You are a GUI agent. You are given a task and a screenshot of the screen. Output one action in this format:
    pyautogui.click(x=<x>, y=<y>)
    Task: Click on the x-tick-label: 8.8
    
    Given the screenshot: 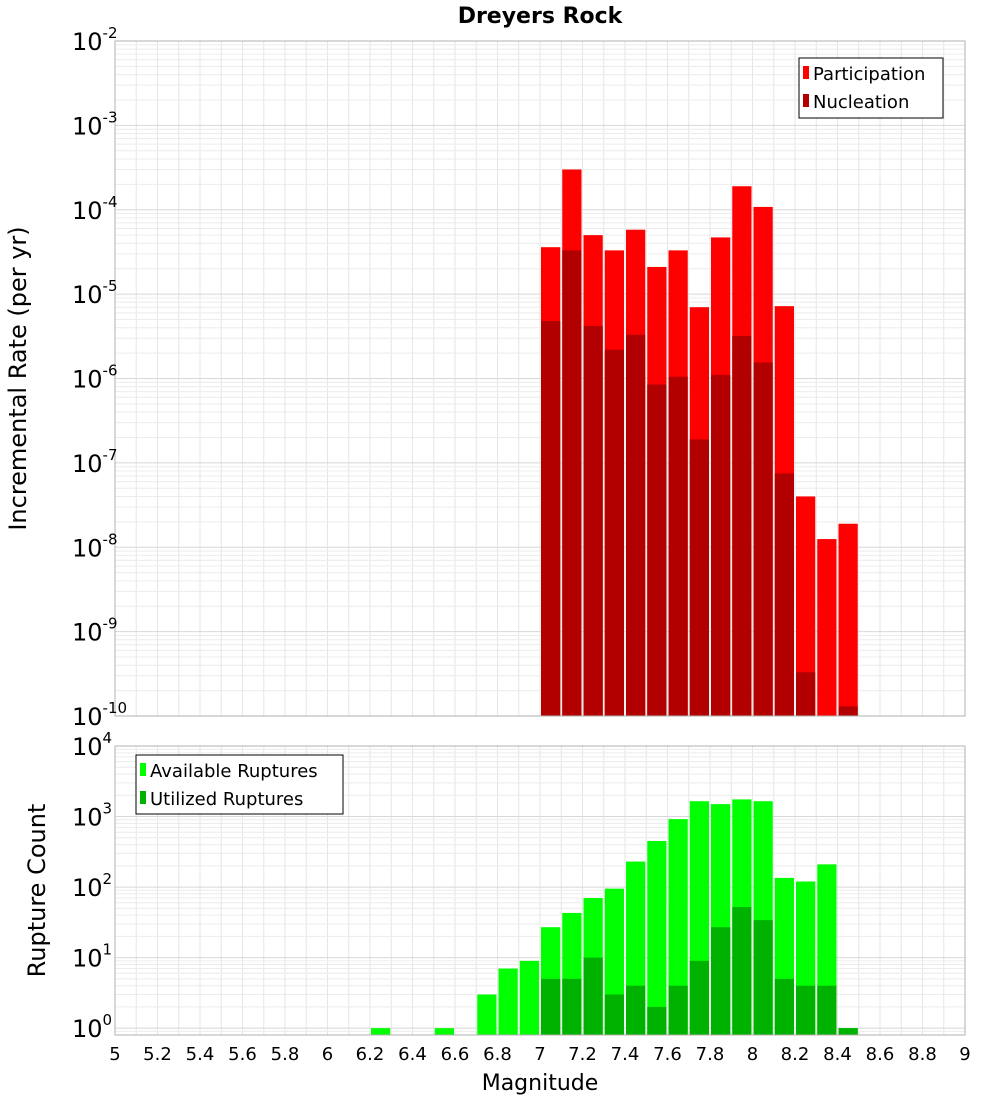 What is the action you would take?
    pyautogui.click(x=922, y=1054)
    